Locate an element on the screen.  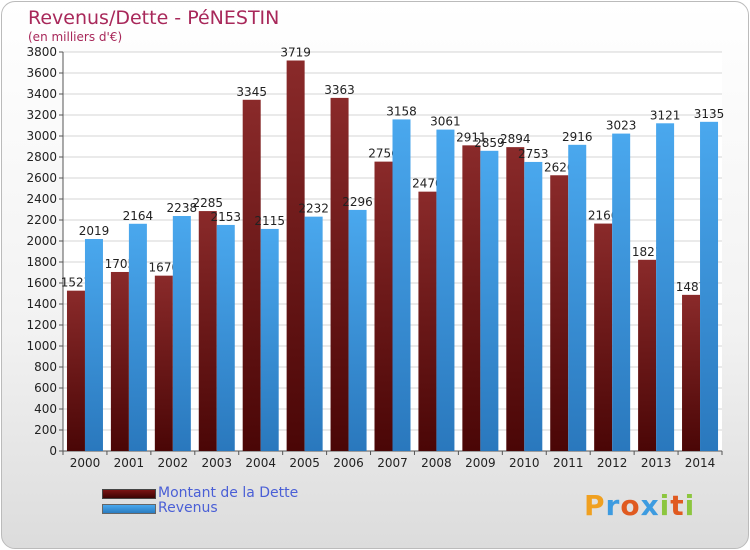
x-tick-label: 2002 is located at coordinates (173, 463).